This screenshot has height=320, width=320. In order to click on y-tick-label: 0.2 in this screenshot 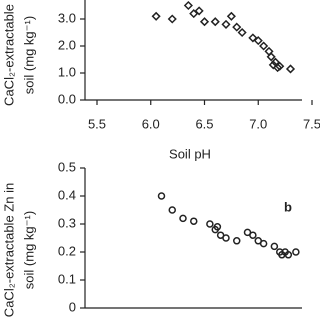, I will do `click(67, 250)`.